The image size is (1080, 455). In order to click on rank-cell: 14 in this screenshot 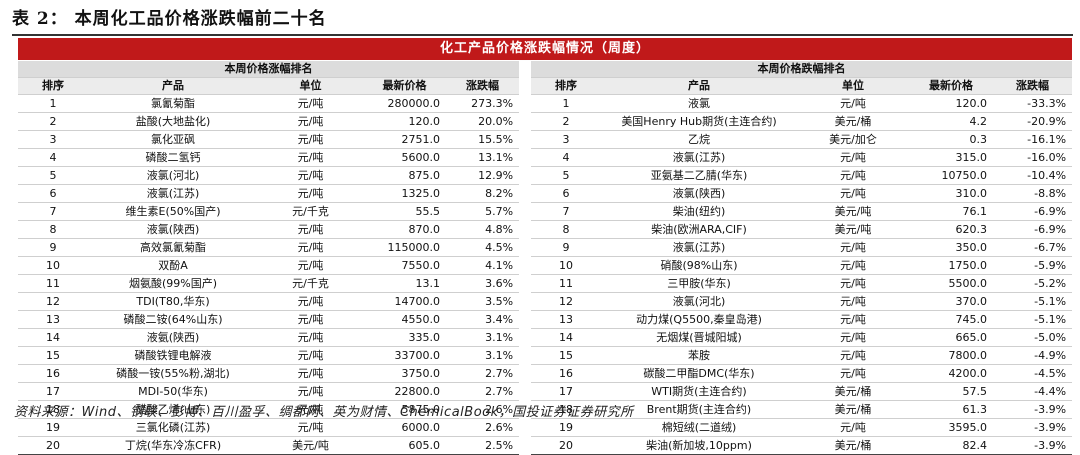, I will do `click(53, 337)`.